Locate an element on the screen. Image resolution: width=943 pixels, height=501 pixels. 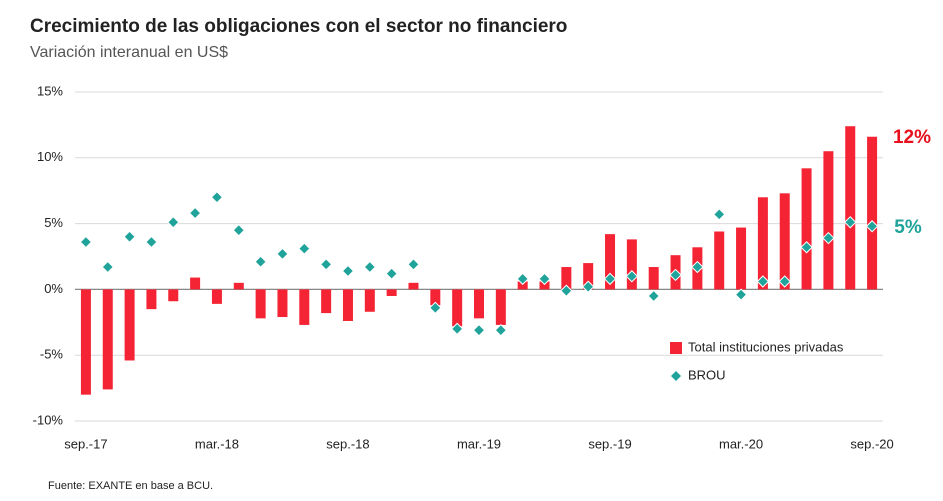
x-tick-label: sep.-17 is located at coordinates (85, 443).